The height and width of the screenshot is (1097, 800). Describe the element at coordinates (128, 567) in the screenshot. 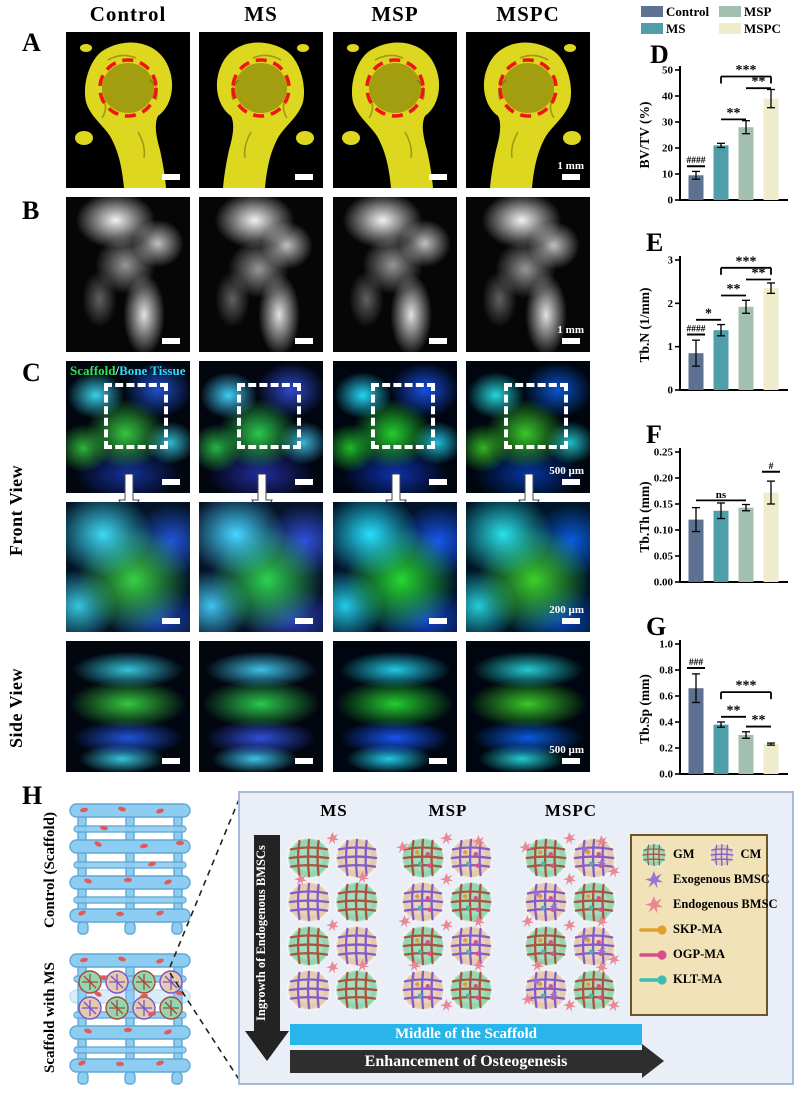

I see `fluorescence-zoom-control` at that location.